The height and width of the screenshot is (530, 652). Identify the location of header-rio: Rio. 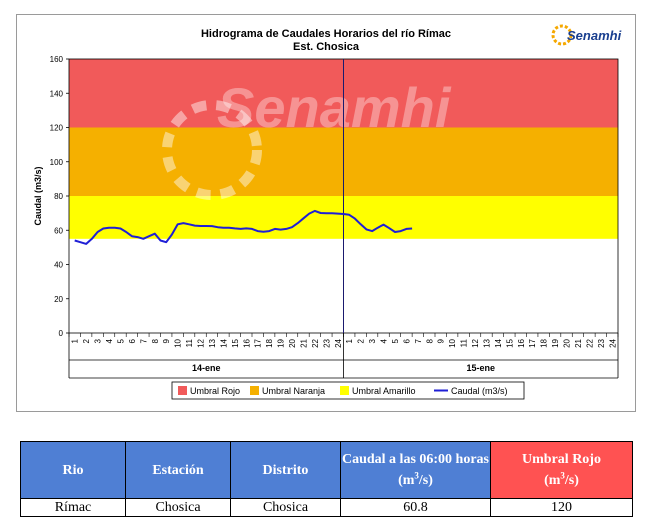
(73, 470).